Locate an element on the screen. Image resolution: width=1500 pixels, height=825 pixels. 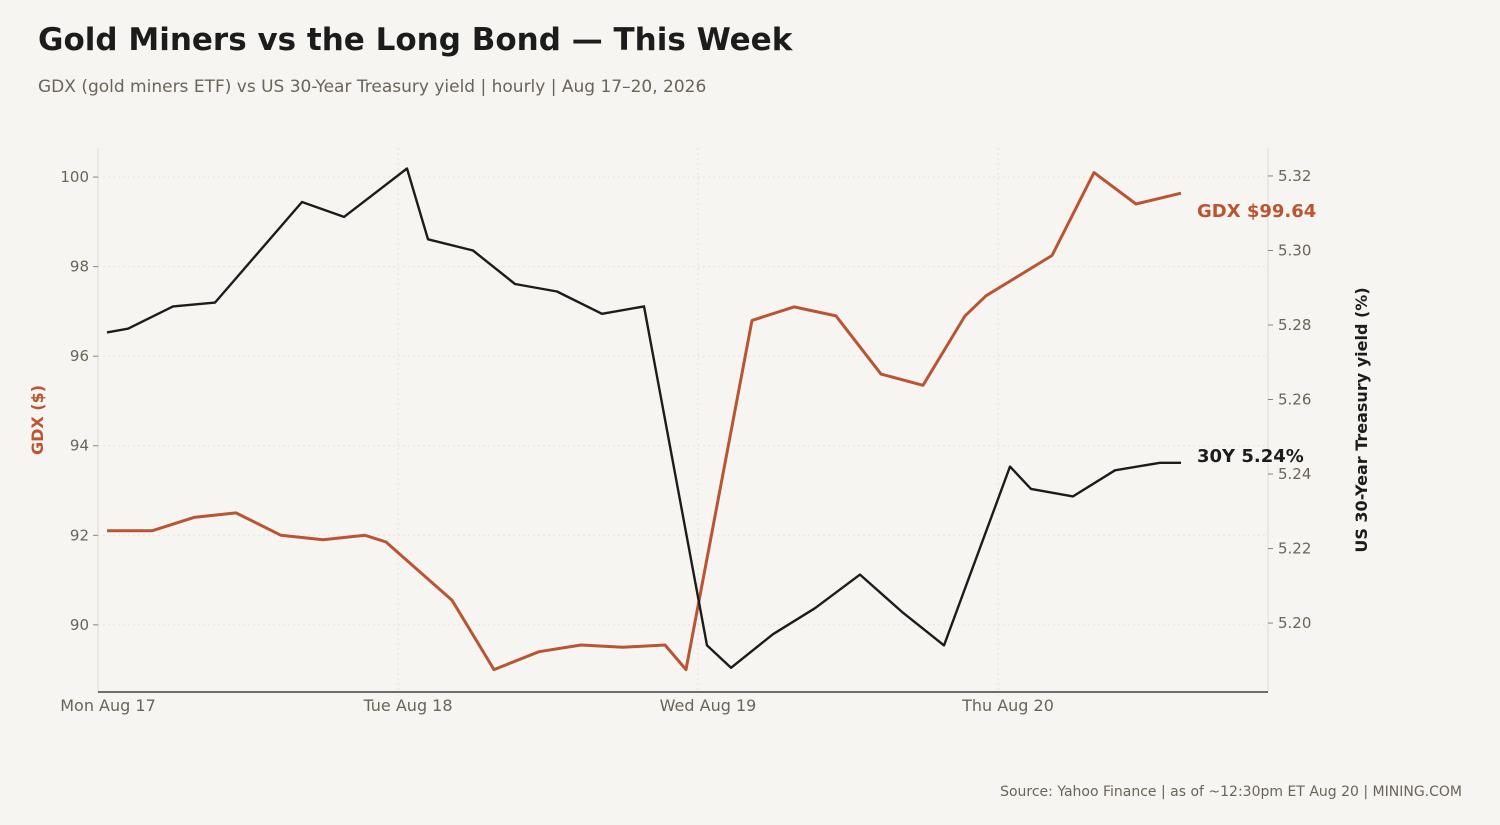
y-right-tick-label: 5.22 is located at coordinates (1294, 549).